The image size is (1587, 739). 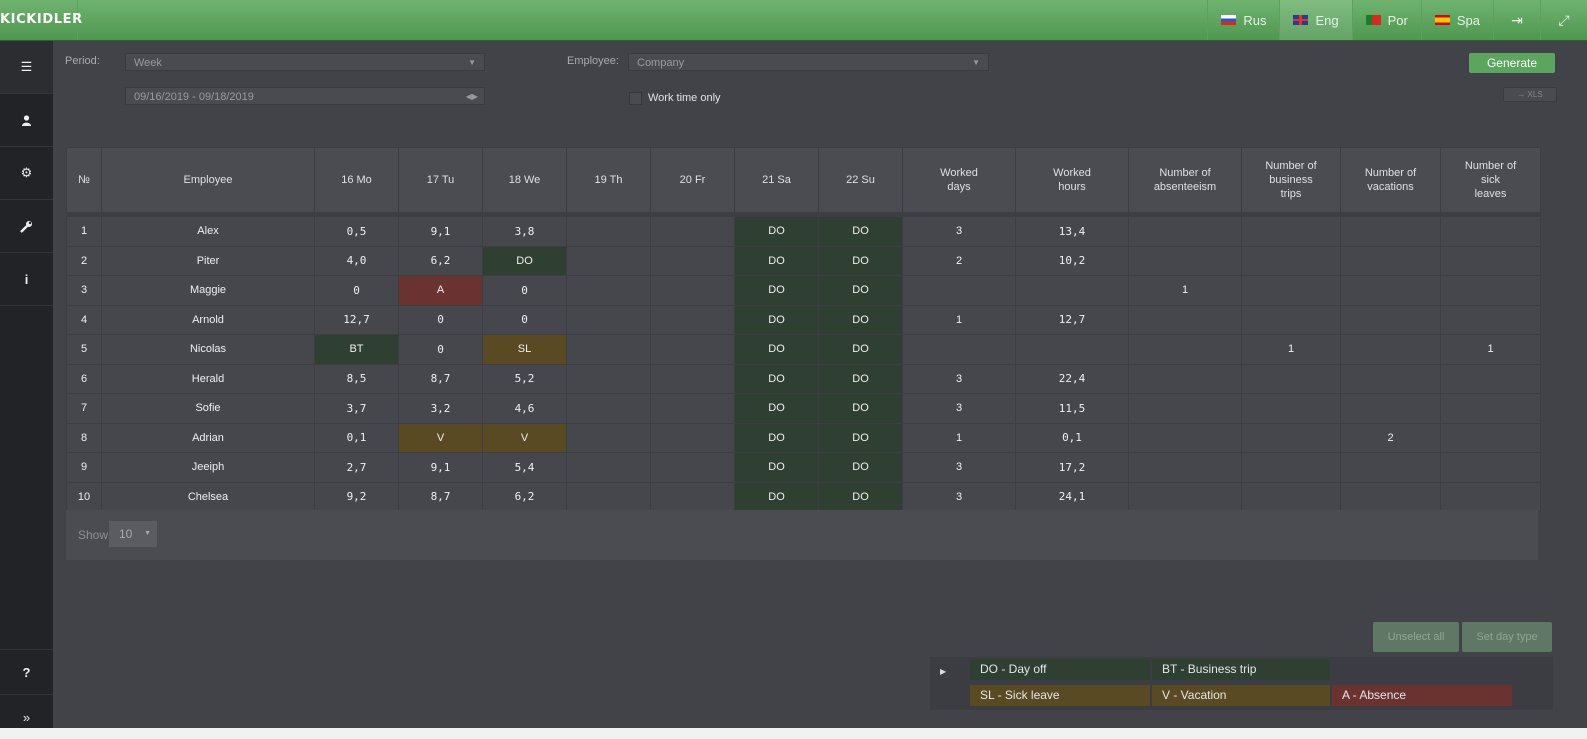 I want to click on row-number-cell: 10, so click(x=84, y=496).